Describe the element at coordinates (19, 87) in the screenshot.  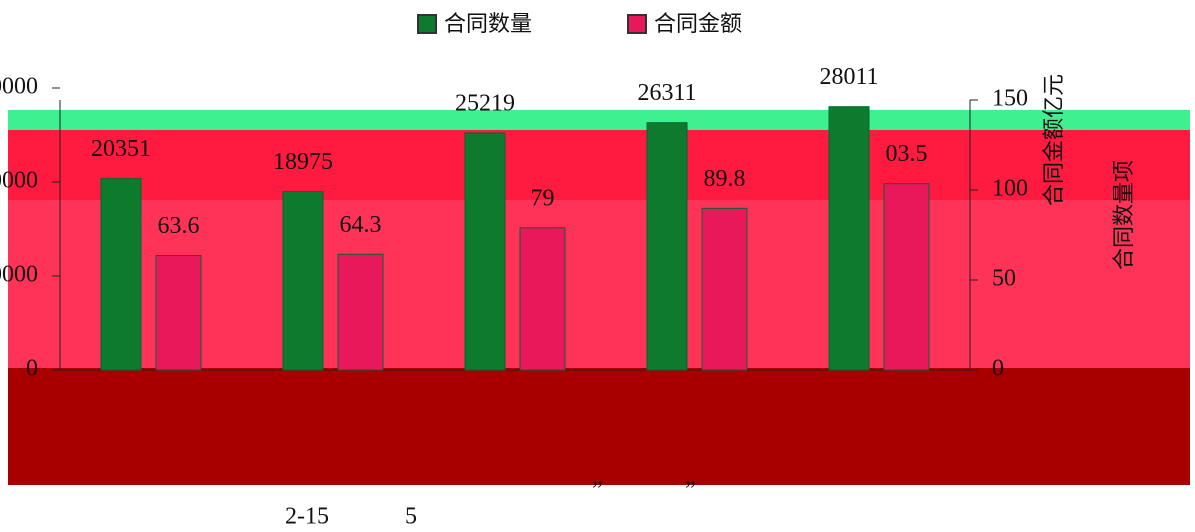
I see `y-tick-label: 30000` at that location.